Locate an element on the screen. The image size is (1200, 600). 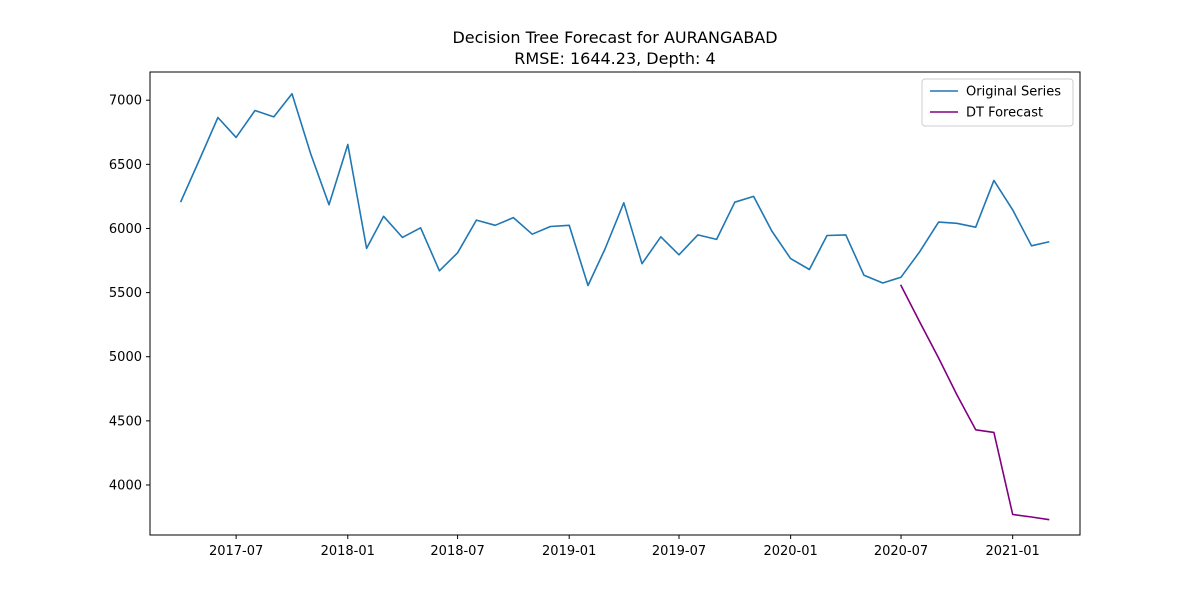
x-tick-label: 2018-07 is located at coordinates (457, 551).